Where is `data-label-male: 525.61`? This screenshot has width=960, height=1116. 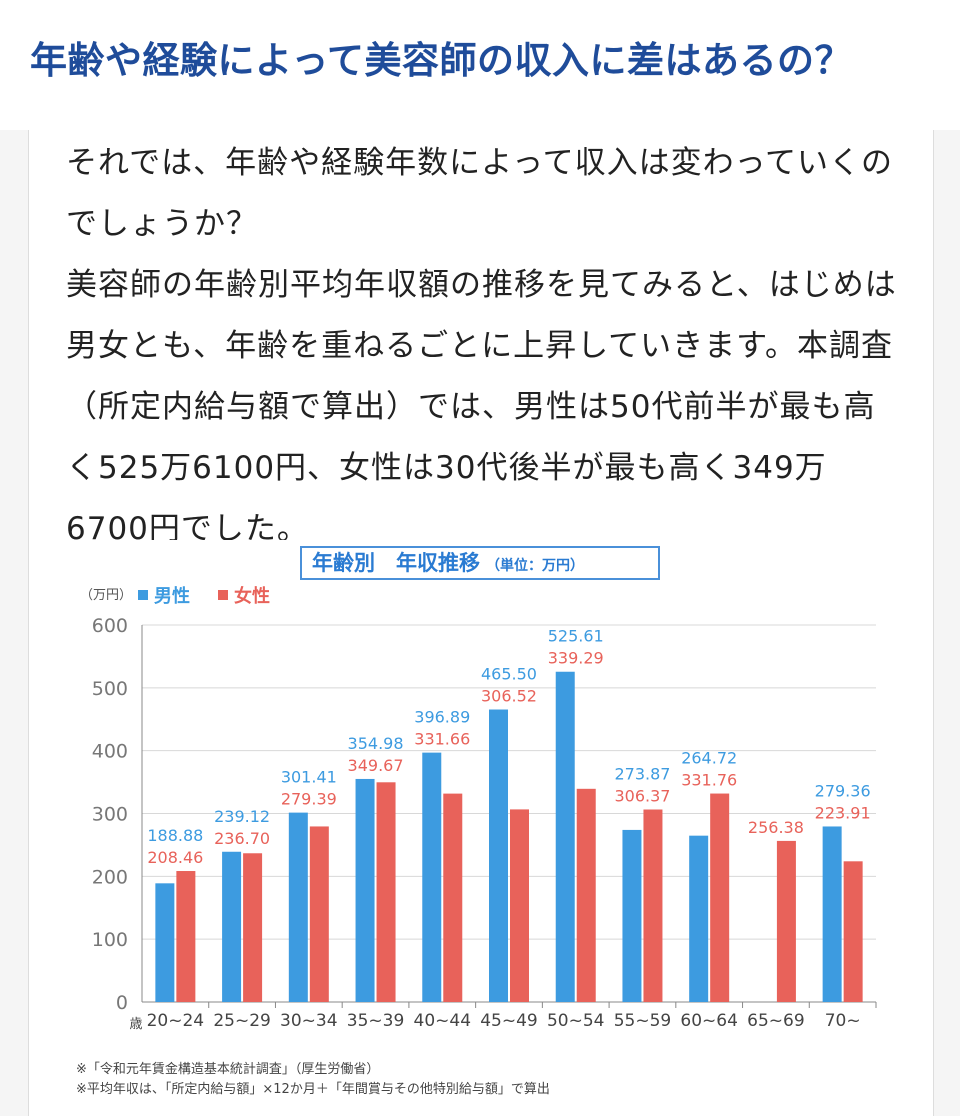
data-label-male: 525.61 is located at coordinates (576, 636).